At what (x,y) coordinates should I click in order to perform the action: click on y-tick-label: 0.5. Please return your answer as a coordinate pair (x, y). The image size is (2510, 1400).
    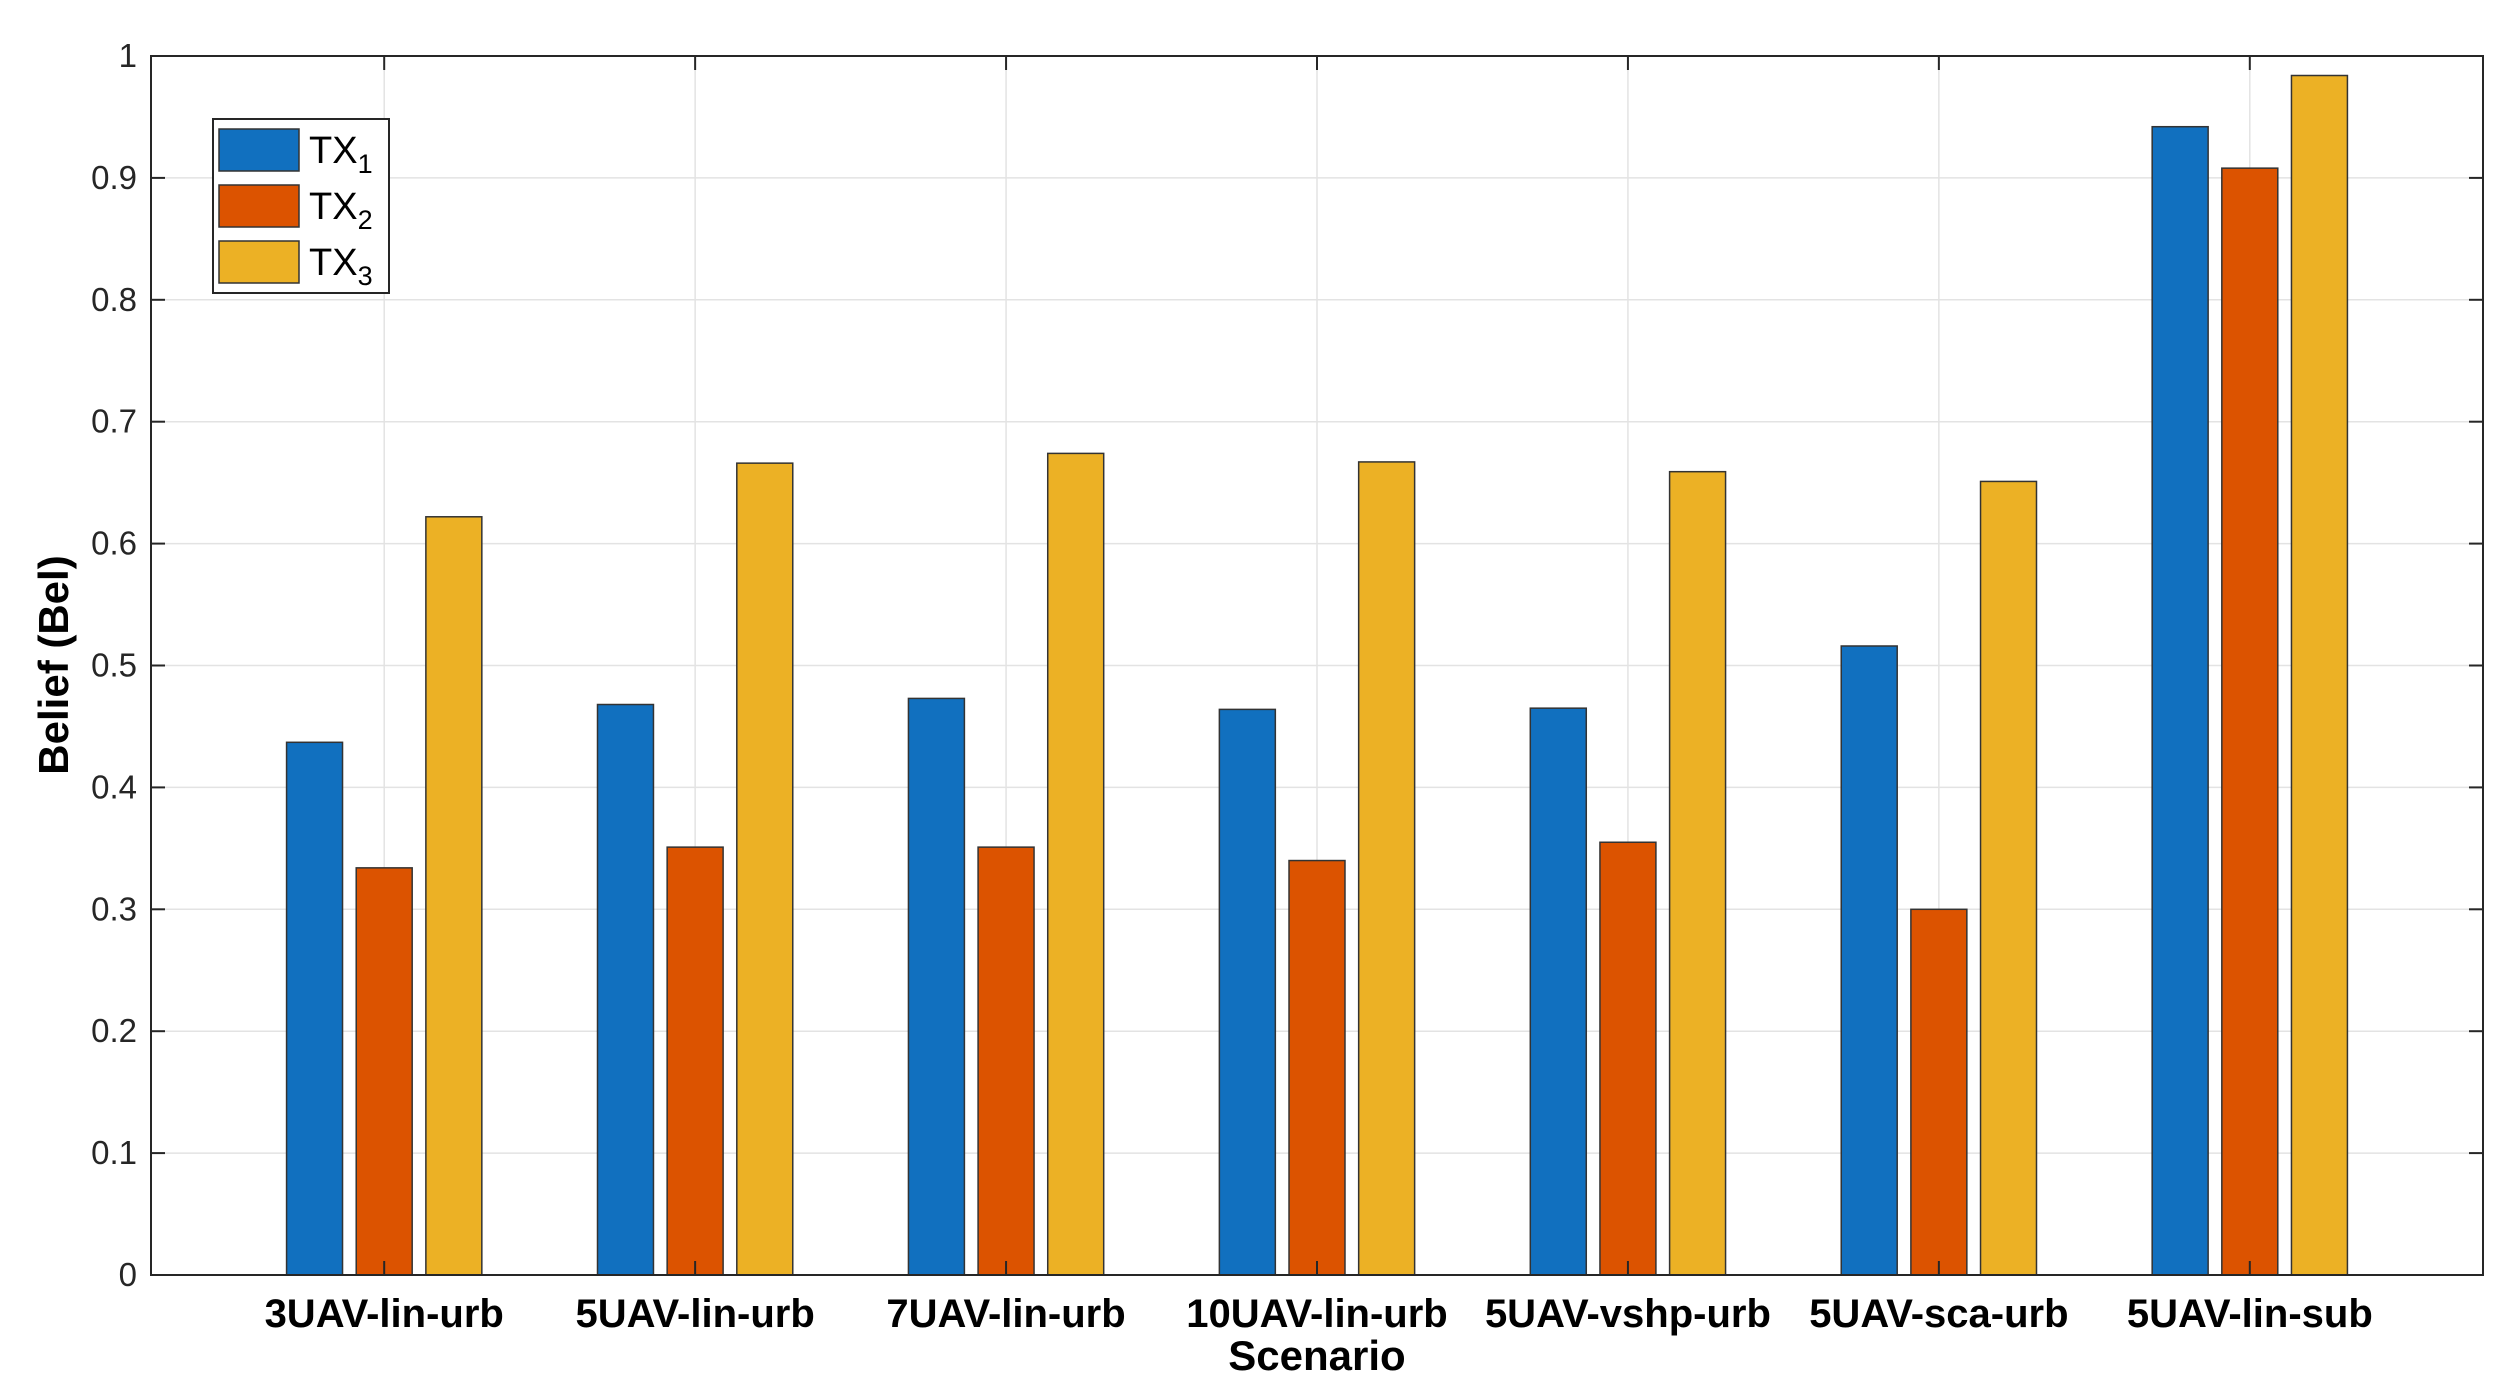
    Looking at the image, I should click on (114, 665).